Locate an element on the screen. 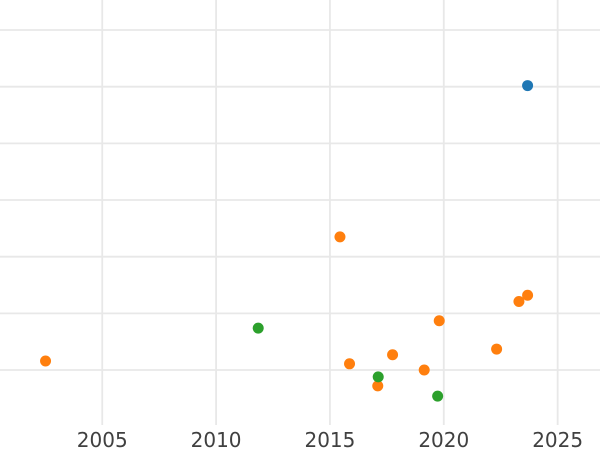 This screenshot has width=600, height=450. x-tick-label: 2010 is located at coordinates (216, 439).